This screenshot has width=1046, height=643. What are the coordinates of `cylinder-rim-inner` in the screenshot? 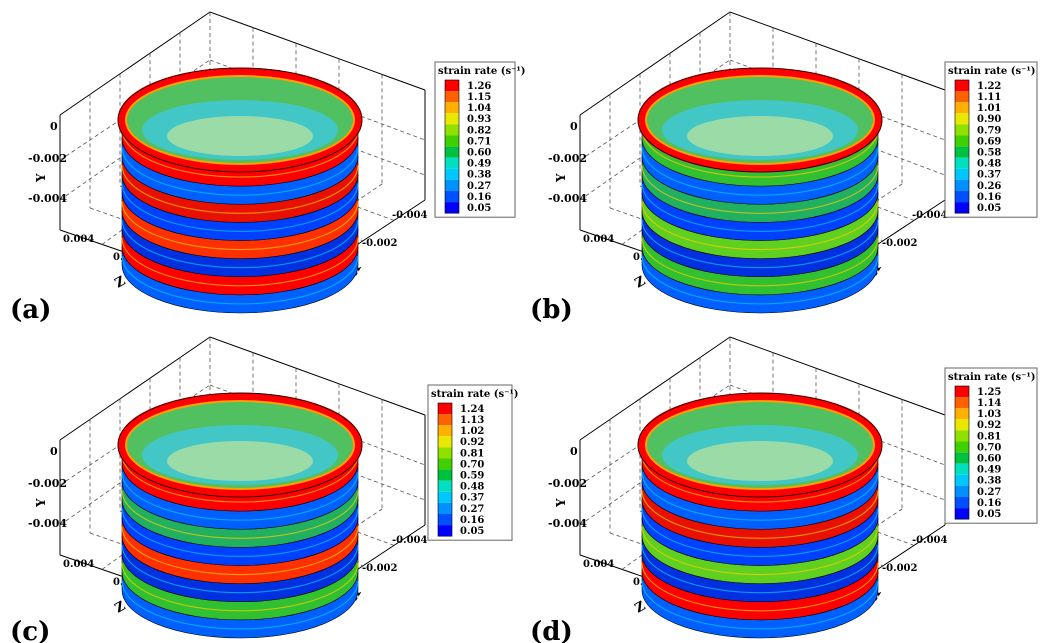 It's located at (760, 445).